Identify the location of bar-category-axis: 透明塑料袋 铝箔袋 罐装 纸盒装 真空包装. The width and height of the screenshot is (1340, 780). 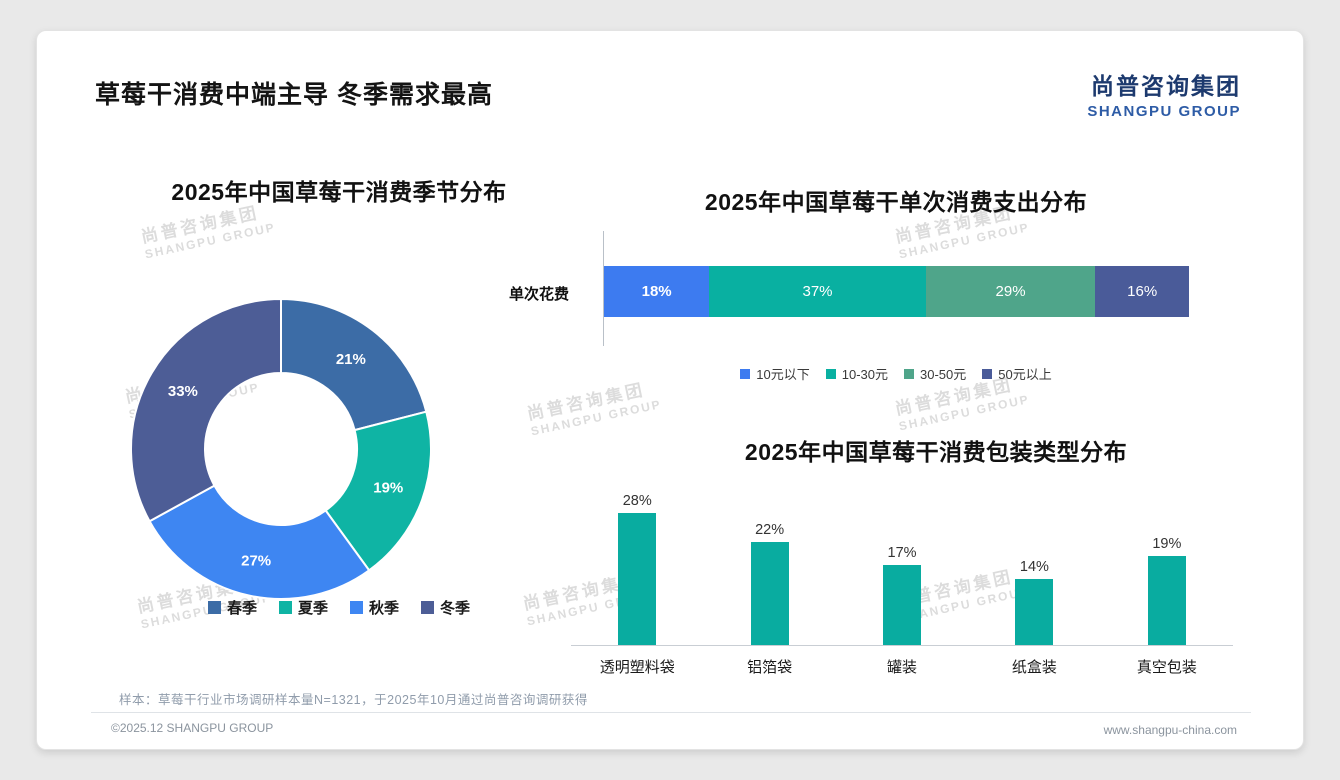
(902, 661).